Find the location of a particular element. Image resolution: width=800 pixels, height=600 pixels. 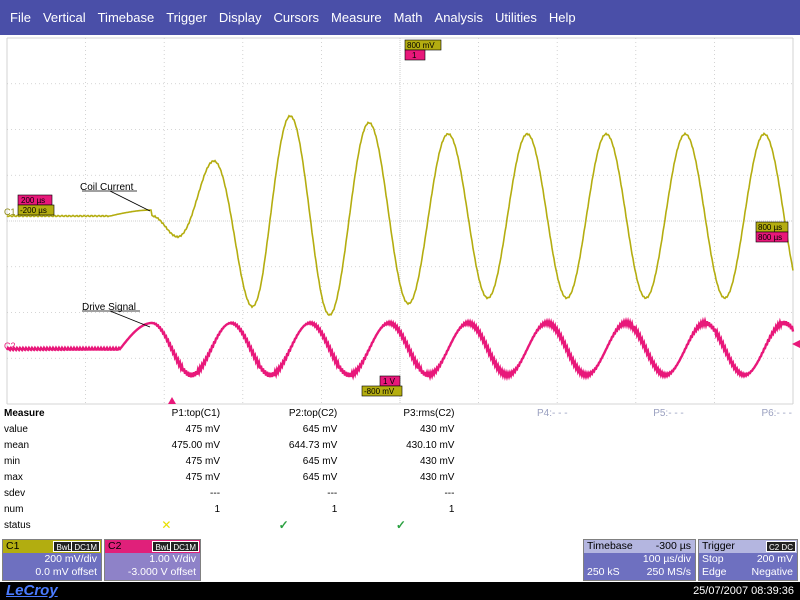

timebase-rate: 250 MS/s is located at coordinates (668, 572).